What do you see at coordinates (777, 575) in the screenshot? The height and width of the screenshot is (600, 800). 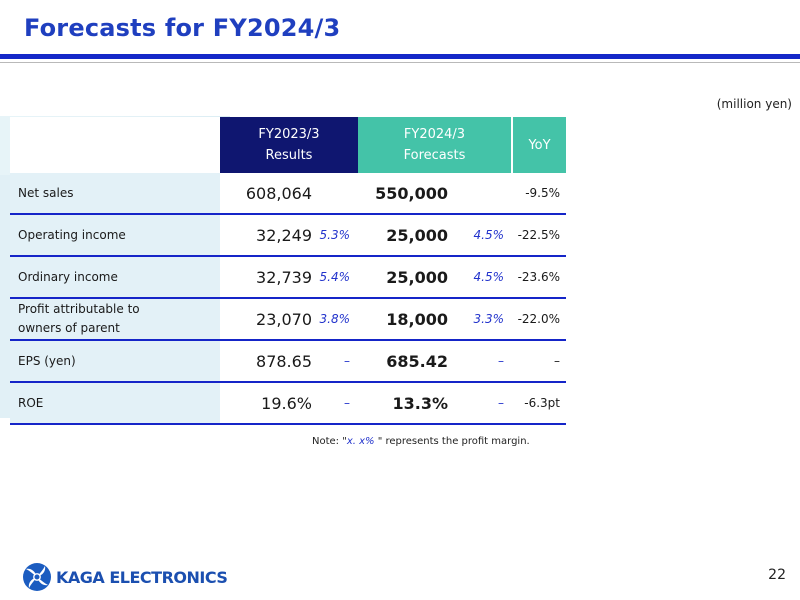 I see `page-number: 22` at bounding box center [777, 575].